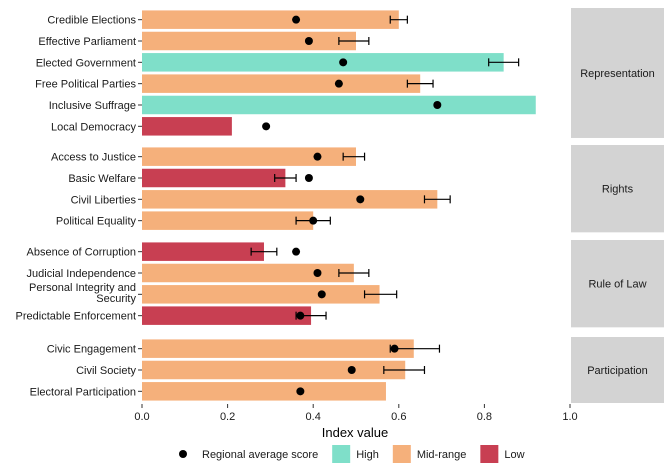 This screenshot has height=472, width=668. I want to click on y-tick-label: Predictable Enforcement, so click(76, 317).